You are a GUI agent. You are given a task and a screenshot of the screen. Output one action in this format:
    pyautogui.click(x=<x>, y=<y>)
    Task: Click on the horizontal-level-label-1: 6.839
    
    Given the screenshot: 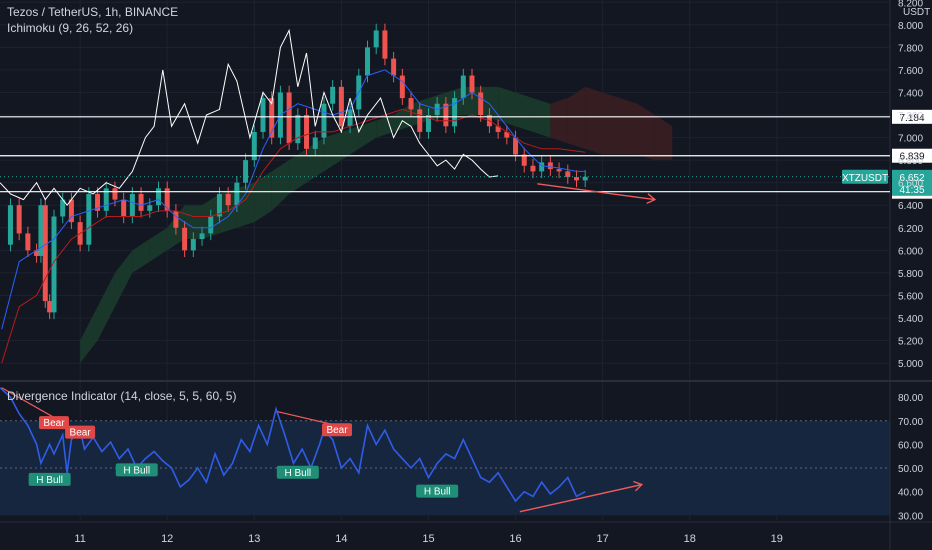 What is the action you would take?
    pyautogui.click(x=911, y=157)
    